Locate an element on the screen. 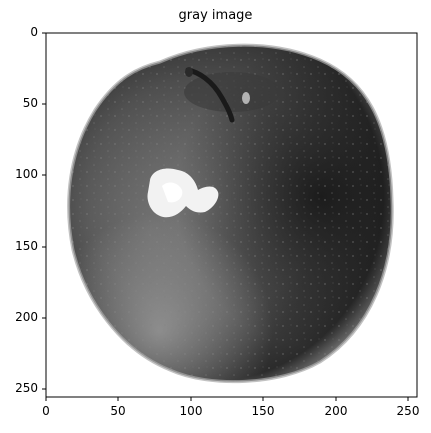 This screenshot has width=431, height=433. stem is located at coordinates (210, 95).